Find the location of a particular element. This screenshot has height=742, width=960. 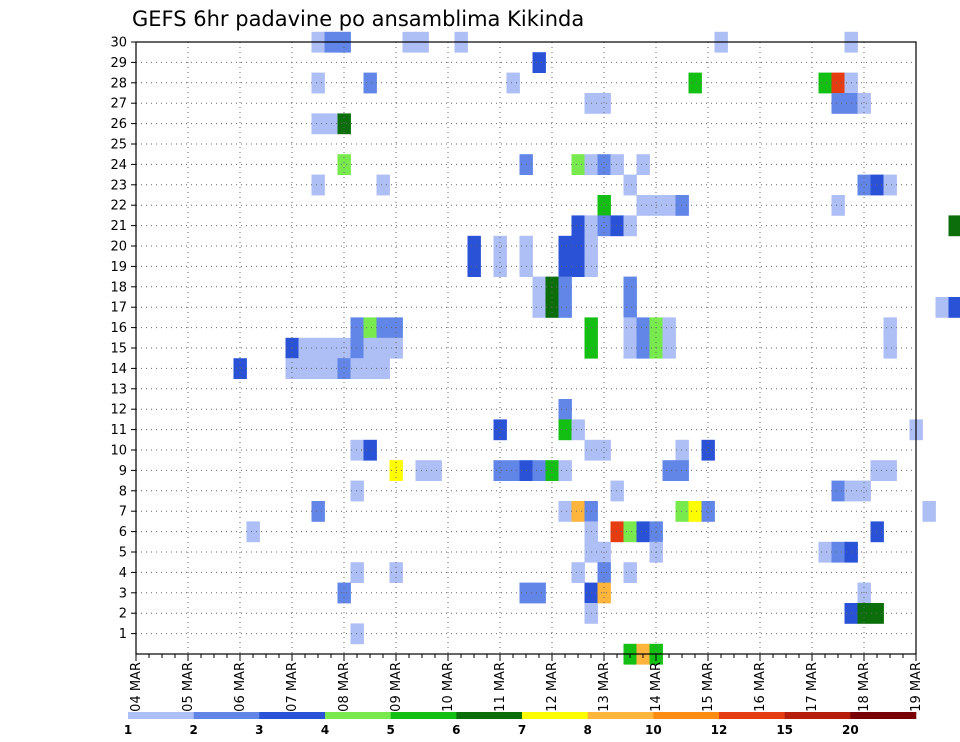

x-tick-label: 13 MAR is located at coordinates (604, 687).